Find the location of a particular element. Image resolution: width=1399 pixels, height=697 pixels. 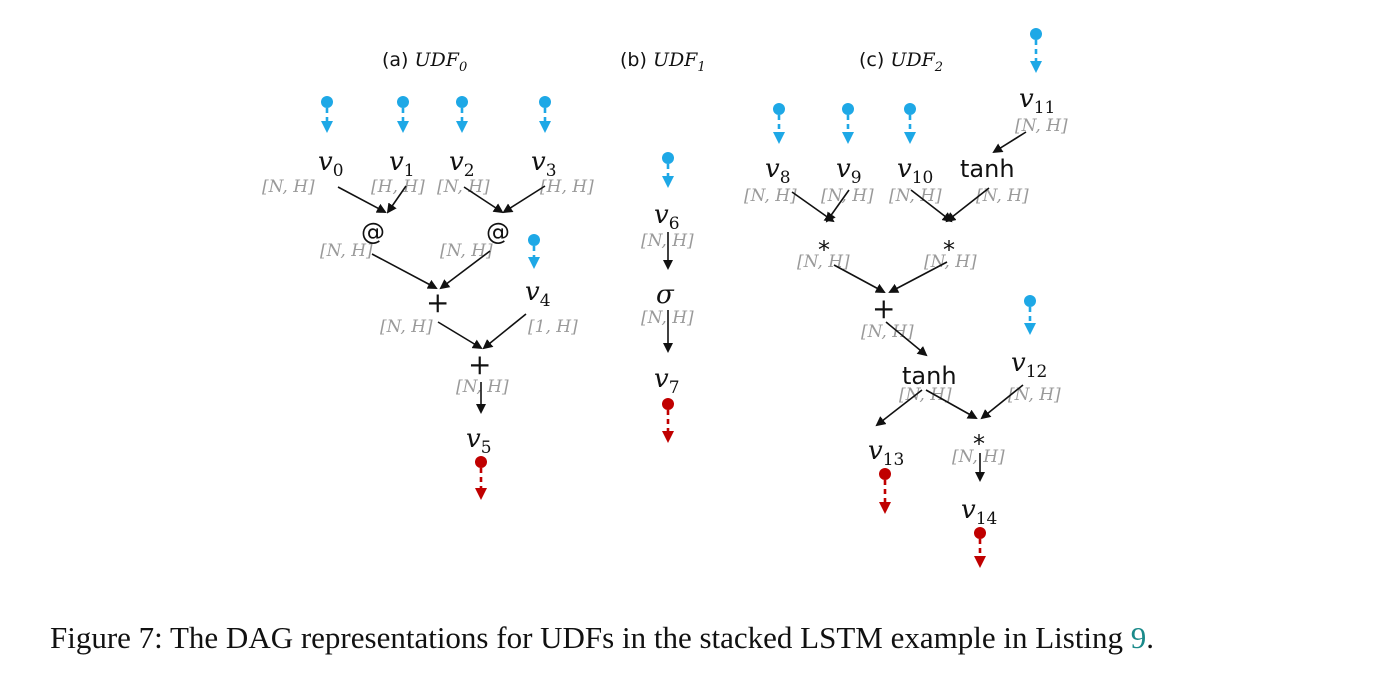

variable-v13: v13 is located at coordinates (886, 453).